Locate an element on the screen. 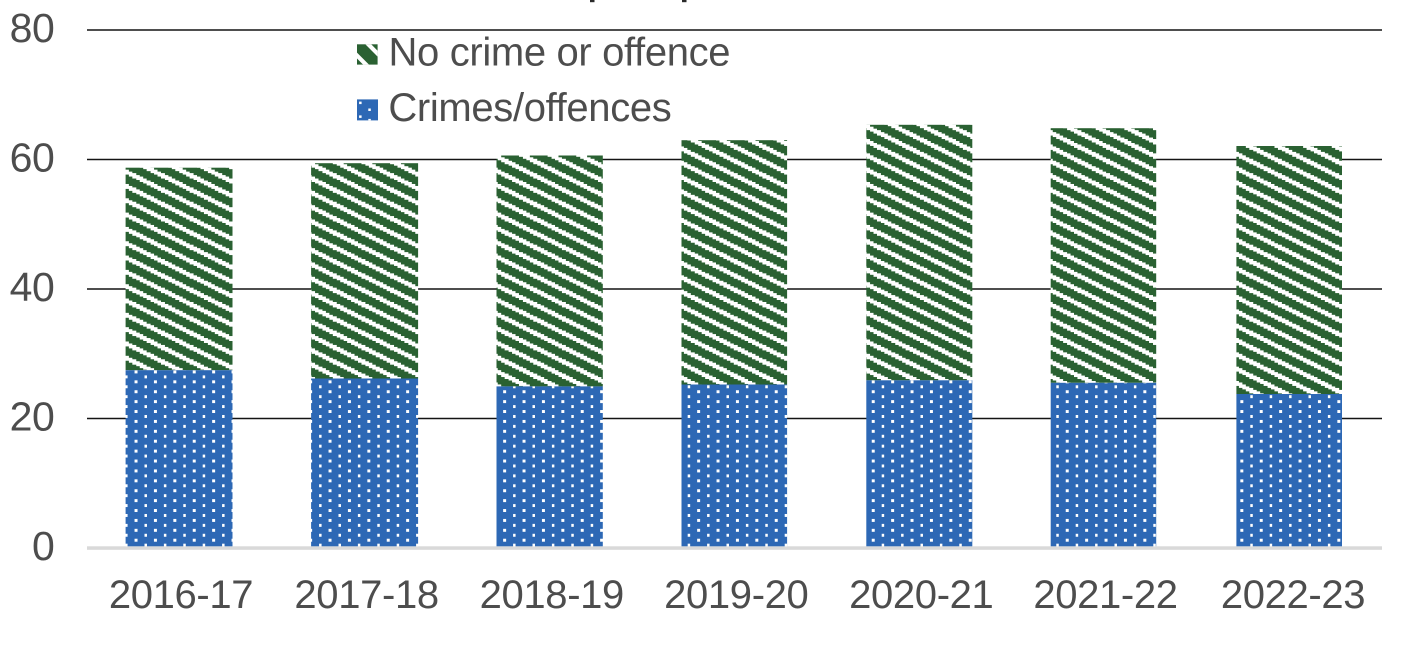 Image resolution: width=1414 pixels, height=651 pixels. svg-text: 60 is located at coordinates (32, 158).